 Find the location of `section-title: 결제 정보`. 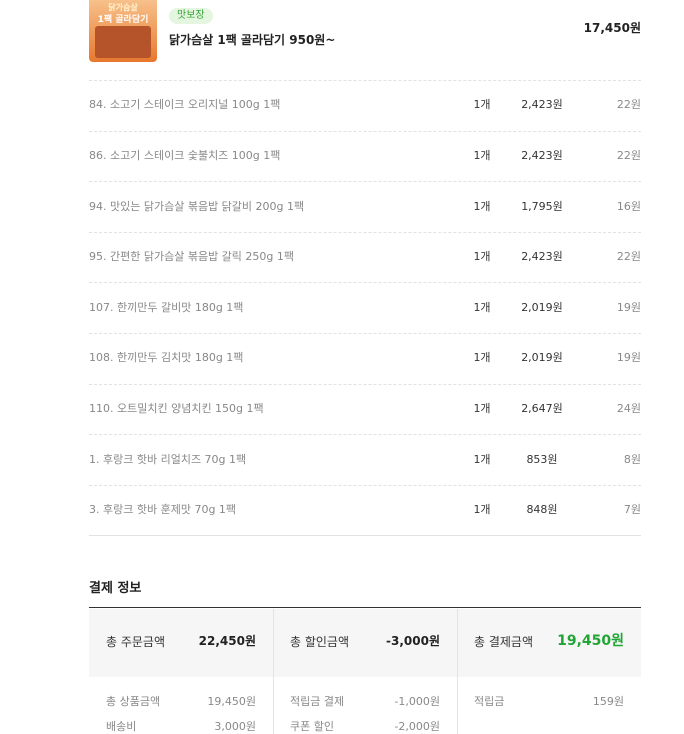

section-title: 결제 정보 is located at coordinates (115, 588).